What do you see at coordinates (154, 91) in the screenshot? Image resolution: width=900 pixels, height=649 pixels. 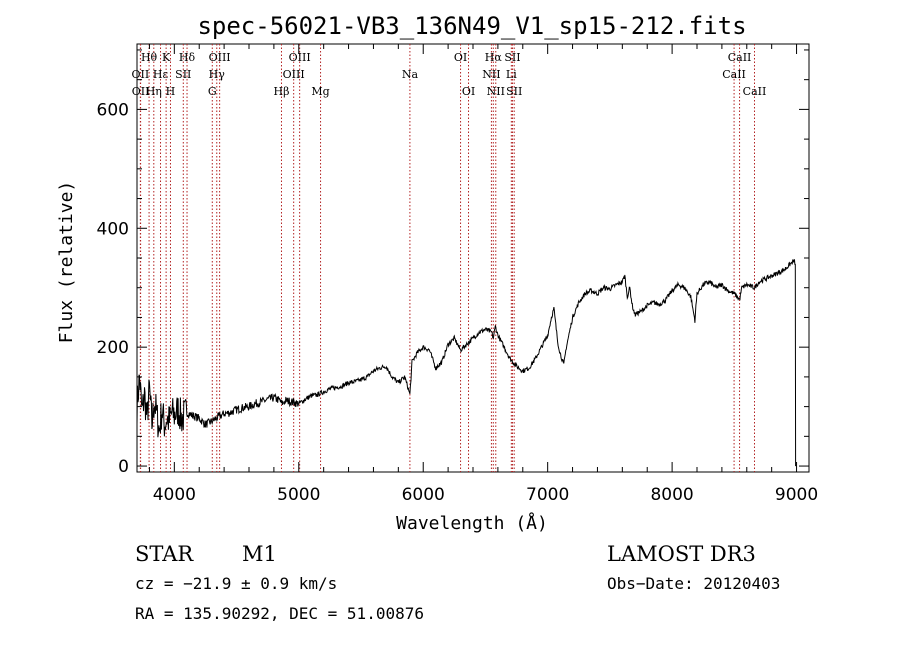 I see `line-label: Hη` at bounding box center [154, 91].